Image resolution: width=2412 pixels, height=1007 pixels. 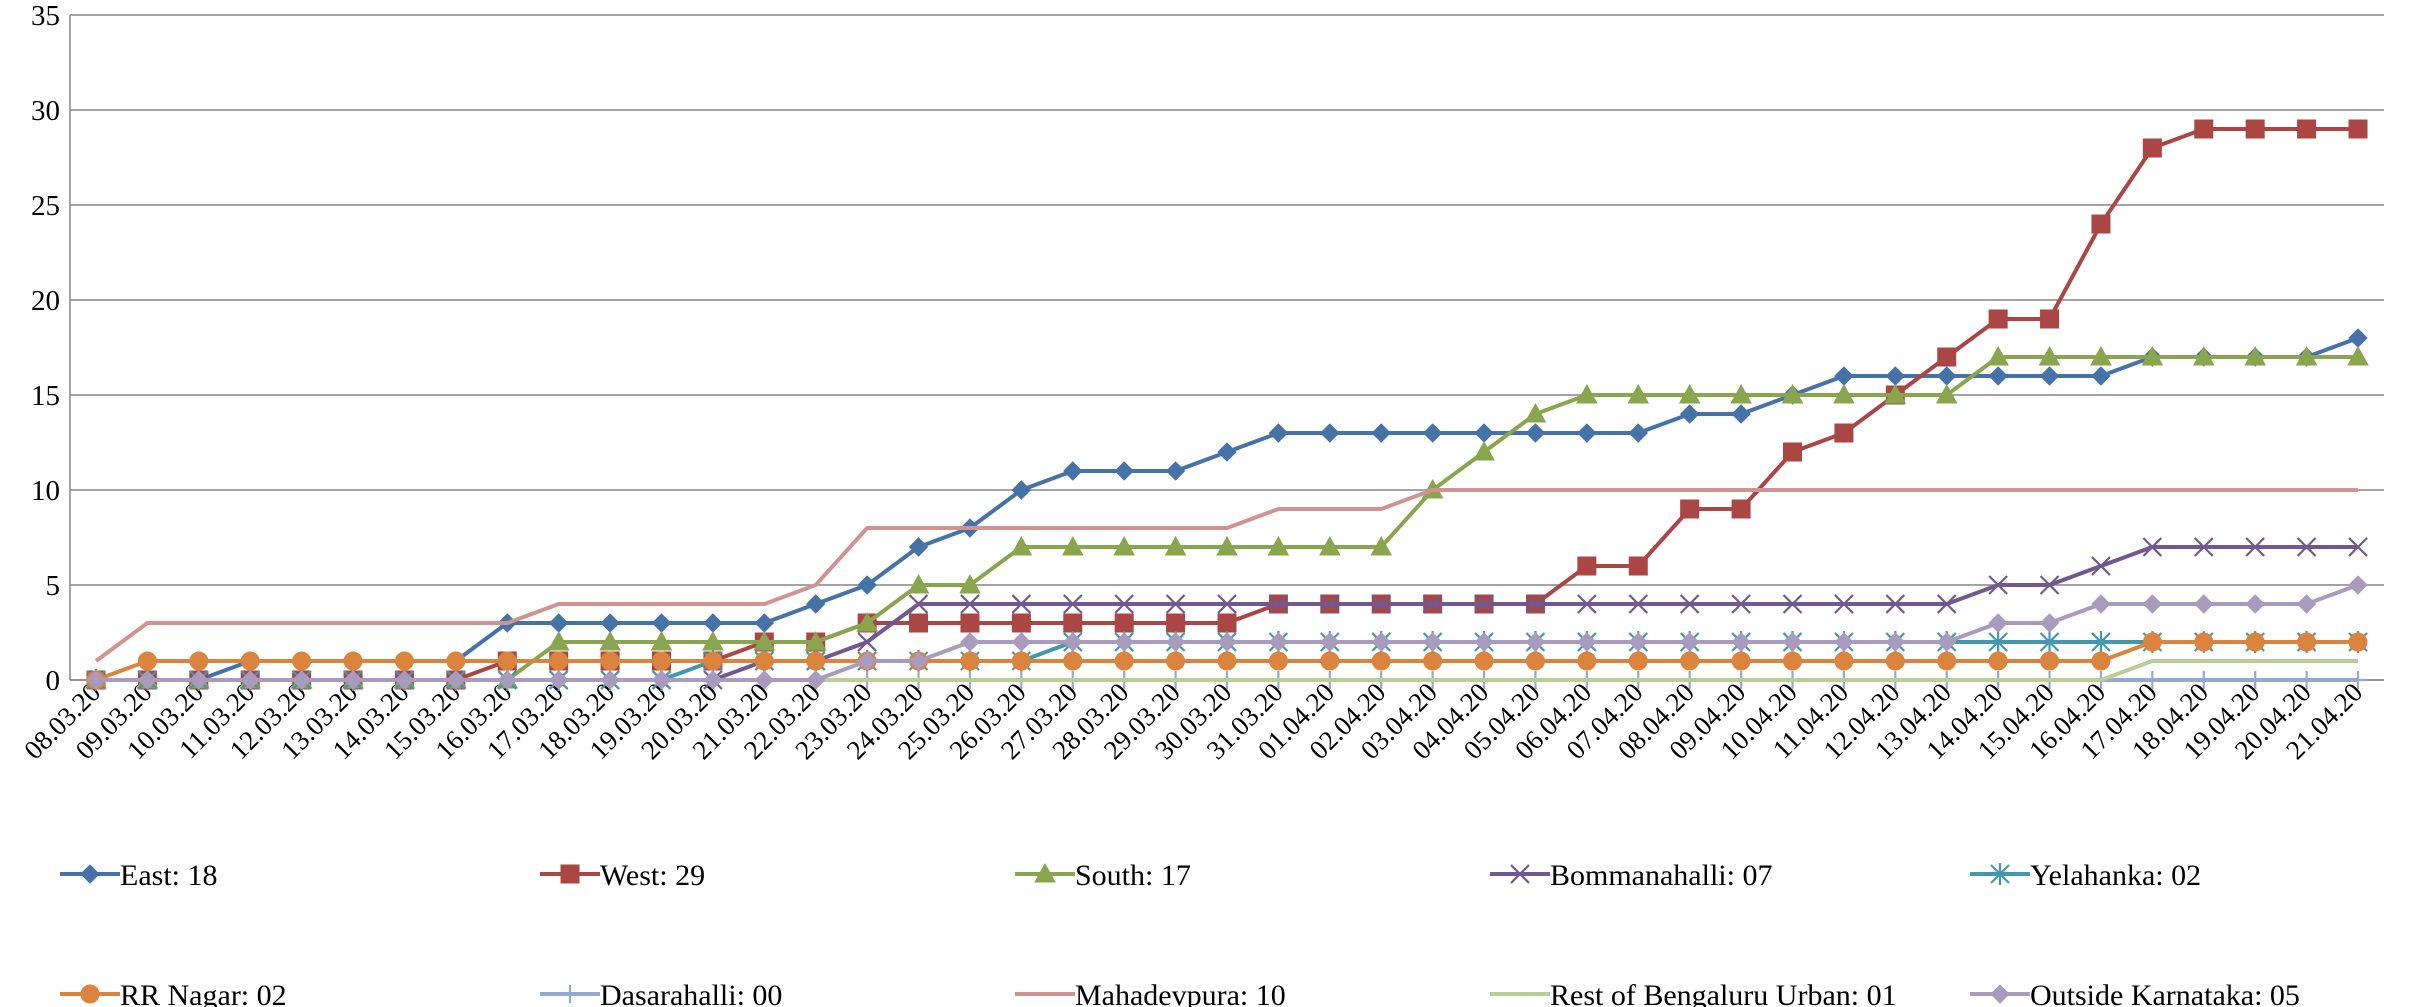 What do you see at coordinates (1103, 875) in the screenshot?
I see `legend-item: South: 17` at bounding box center [1103, 875].